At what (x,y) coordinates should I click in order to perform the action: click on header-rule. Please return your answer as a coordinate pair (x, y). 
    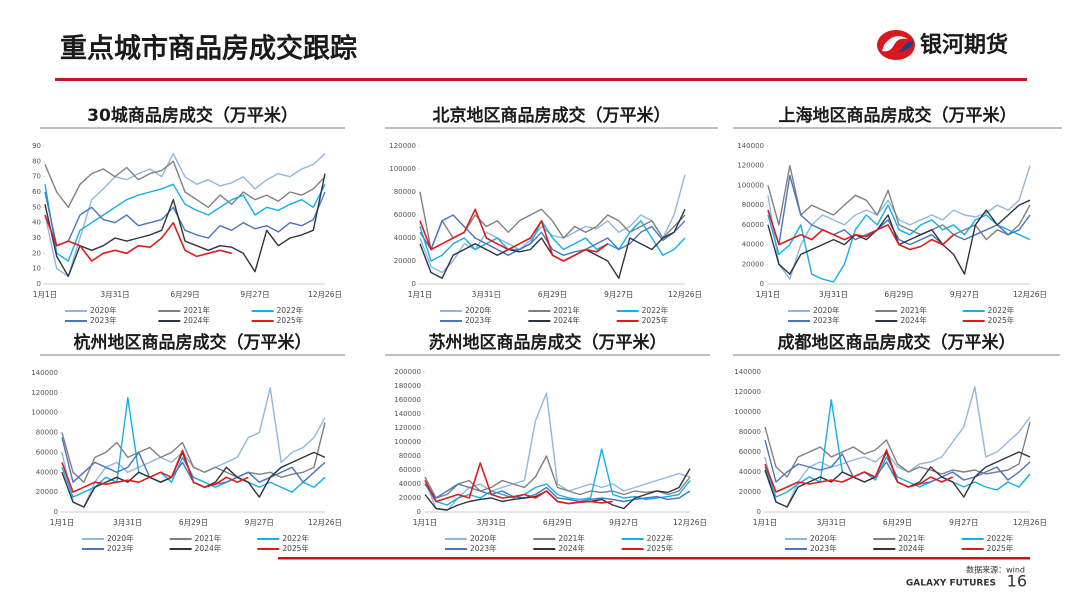
    Looking at the image, I should click on (541, 79).